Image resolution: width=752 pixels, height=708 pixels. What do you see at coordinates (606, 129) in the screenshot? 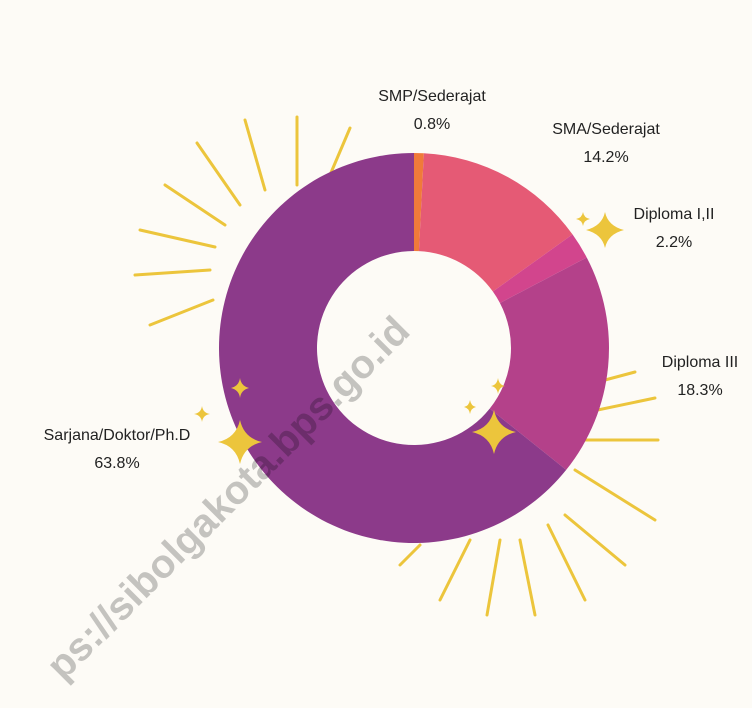
I see `slice-label: SMA/Sederajat` at bounding box center [606, 129].